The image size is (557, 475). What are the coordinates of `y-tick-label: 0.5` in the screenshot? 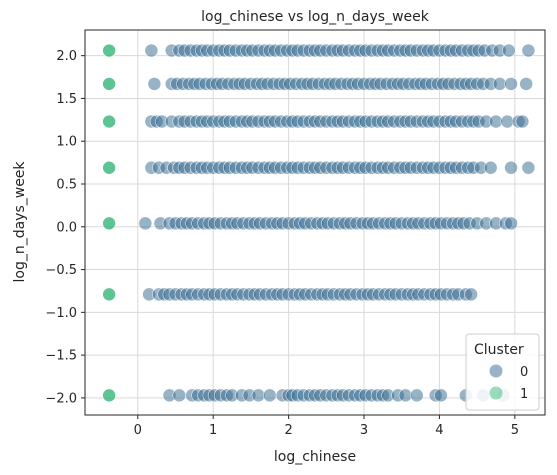 It's located at (66, 185).